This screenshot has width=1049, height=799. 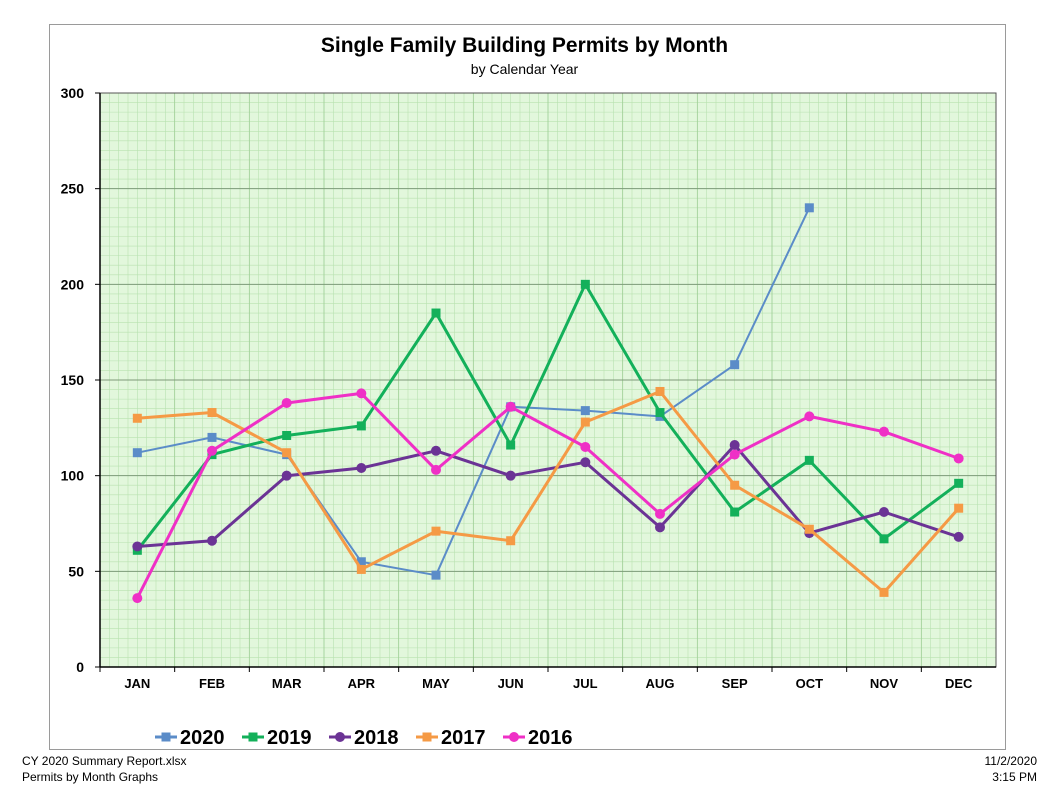 What do you see at coordinates (1011, 769) in the screenshot?
I see `footer-right: 11/2/2020 3:15 PM` at bounding box center [1011, 769].